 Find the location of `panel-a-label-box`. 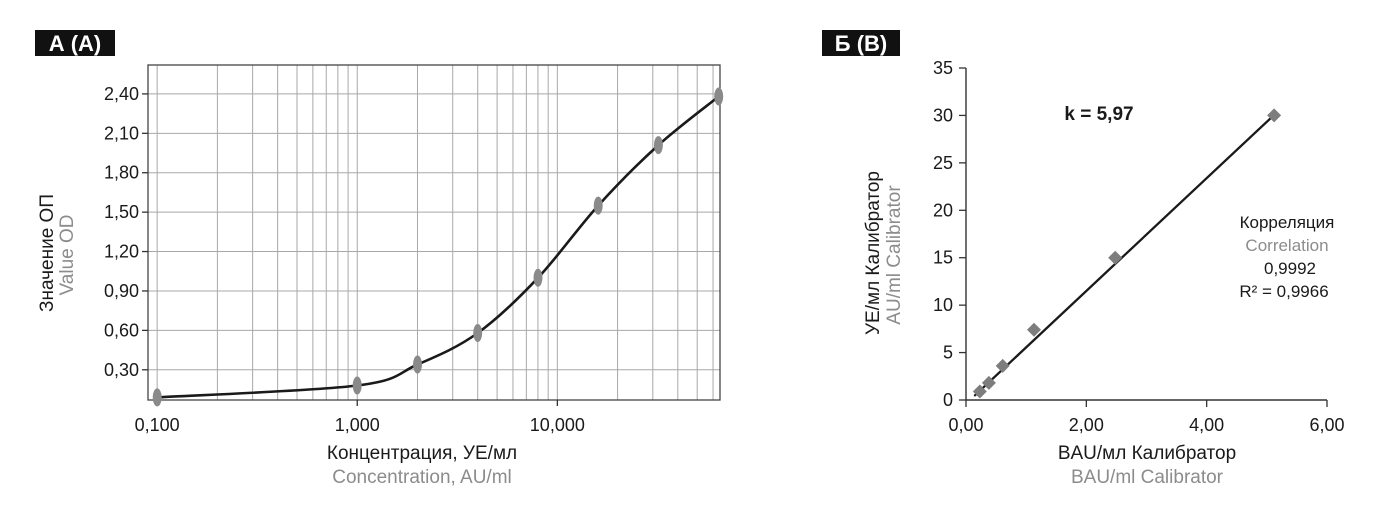

panel-a-label-box is located at coordinates (75, 43).